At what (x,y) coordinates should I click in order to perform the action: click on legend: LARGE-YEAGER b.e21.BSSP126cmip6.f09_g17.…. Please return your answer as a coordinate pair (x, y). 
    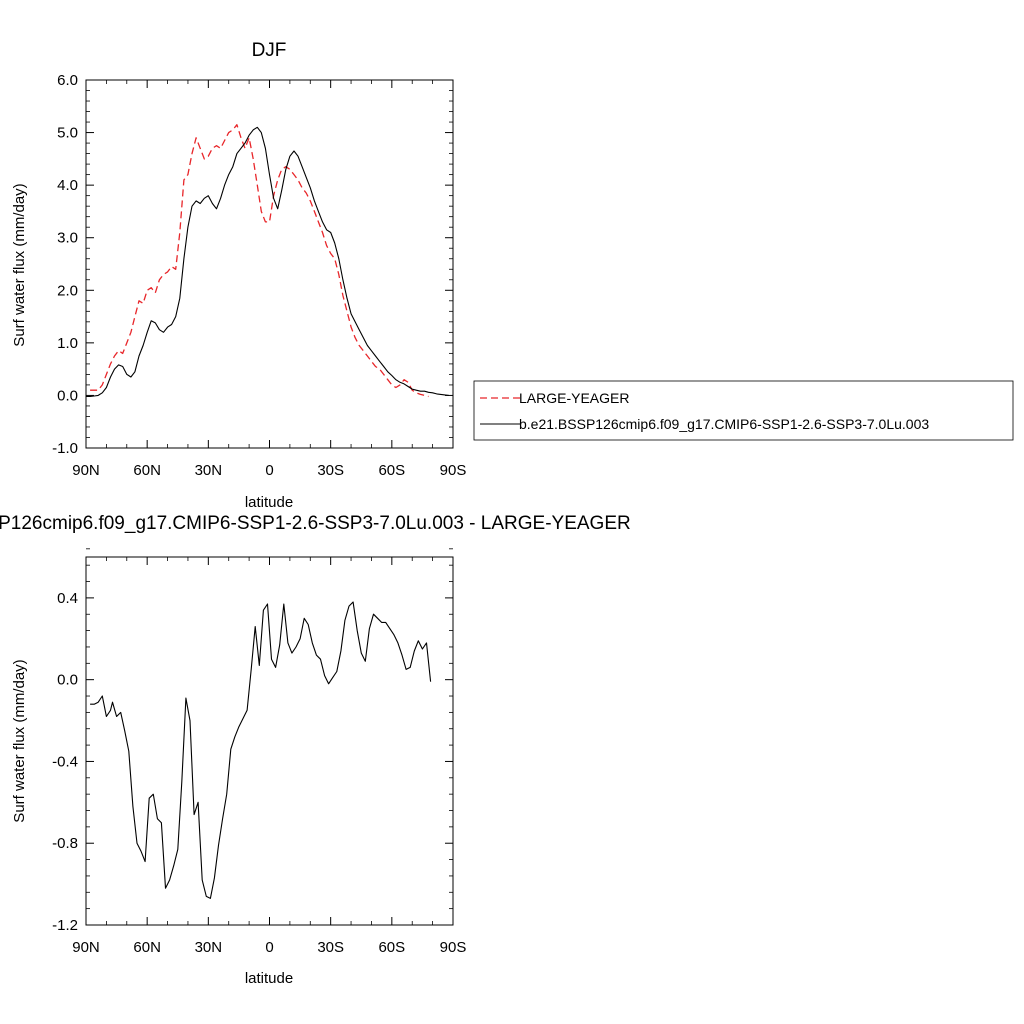
    Looking at the image, I should click on (743, 410).